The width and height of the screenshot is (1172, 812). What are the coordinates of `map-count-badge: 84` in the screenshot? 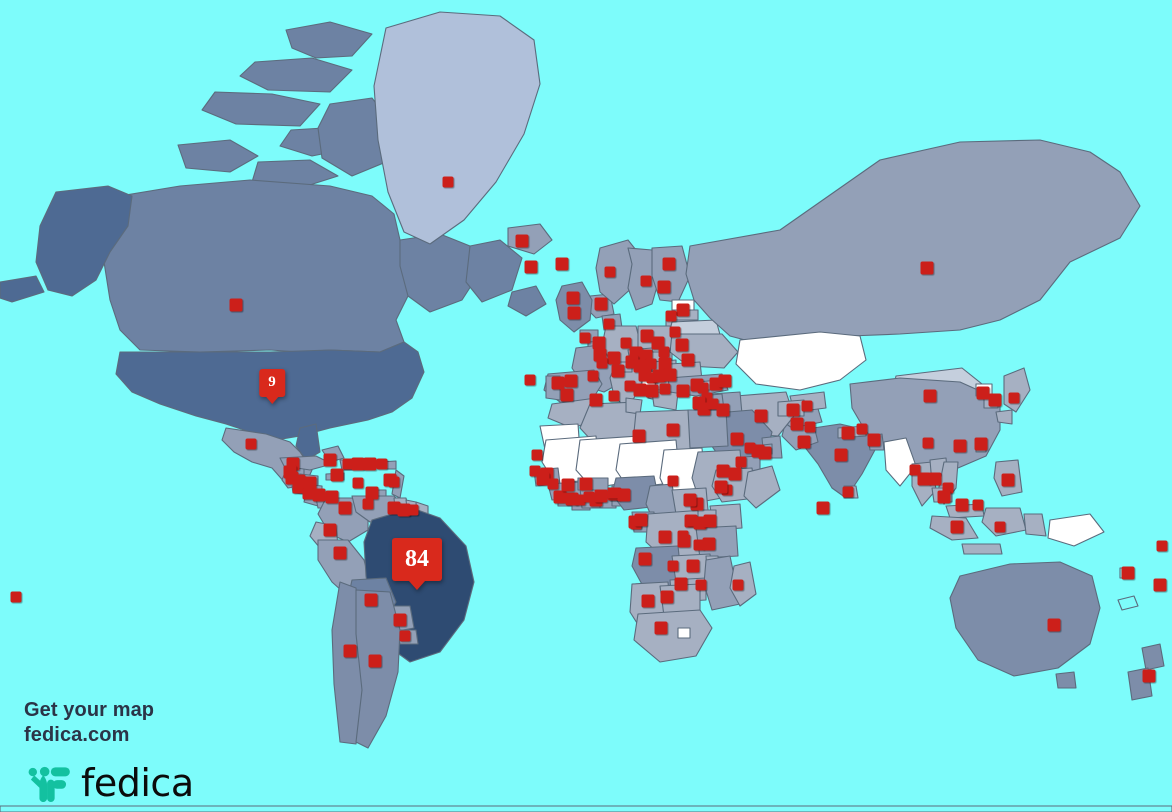 It's located at (417, 564).